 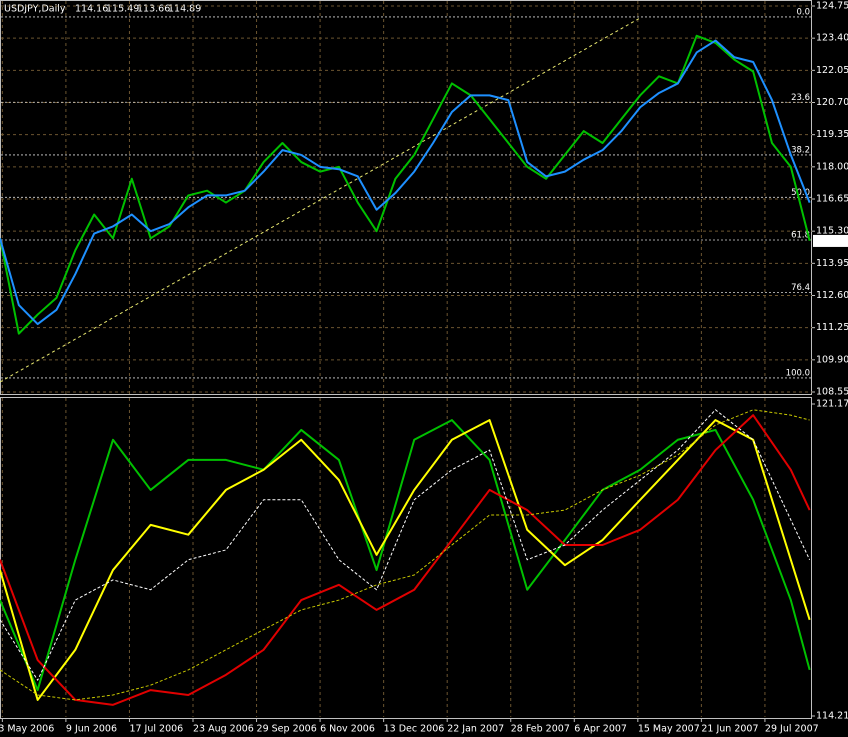 I want to click on x-tick-label: 9 Jun 2006, so click(x=91, y=729).